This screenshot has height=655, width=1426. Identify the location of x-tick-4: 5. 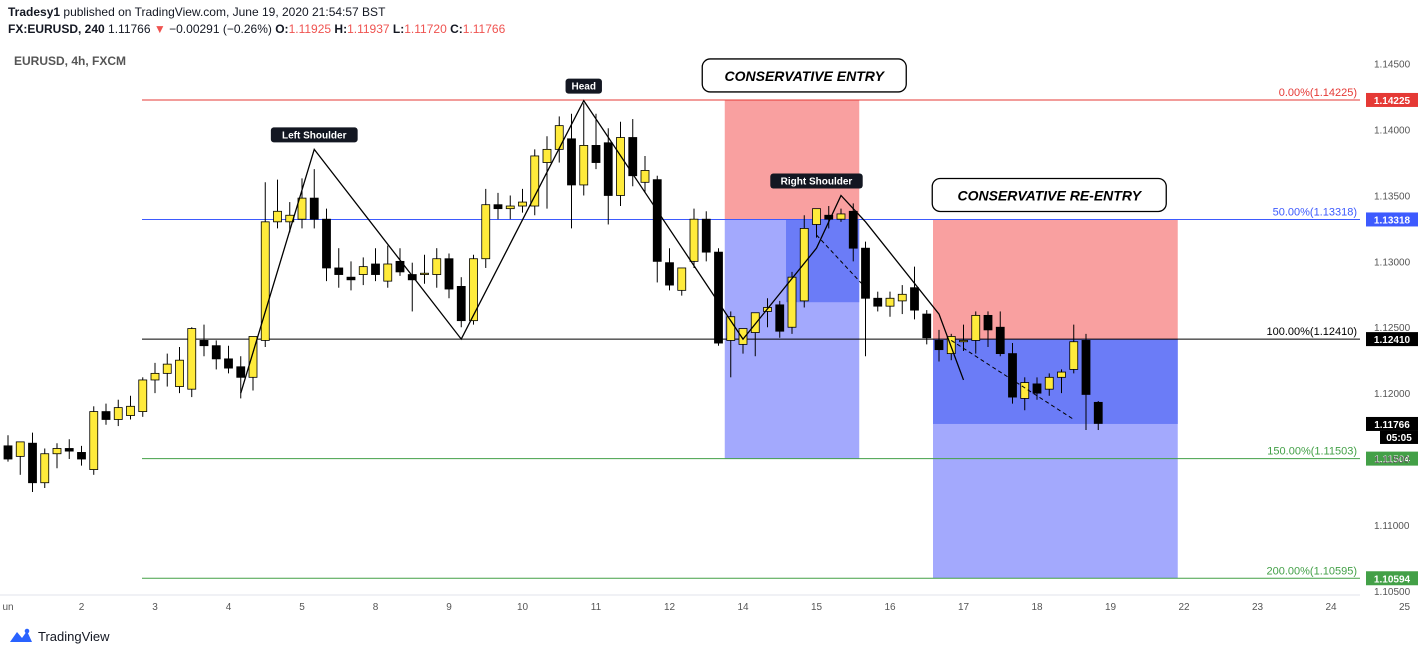
(302, 607).